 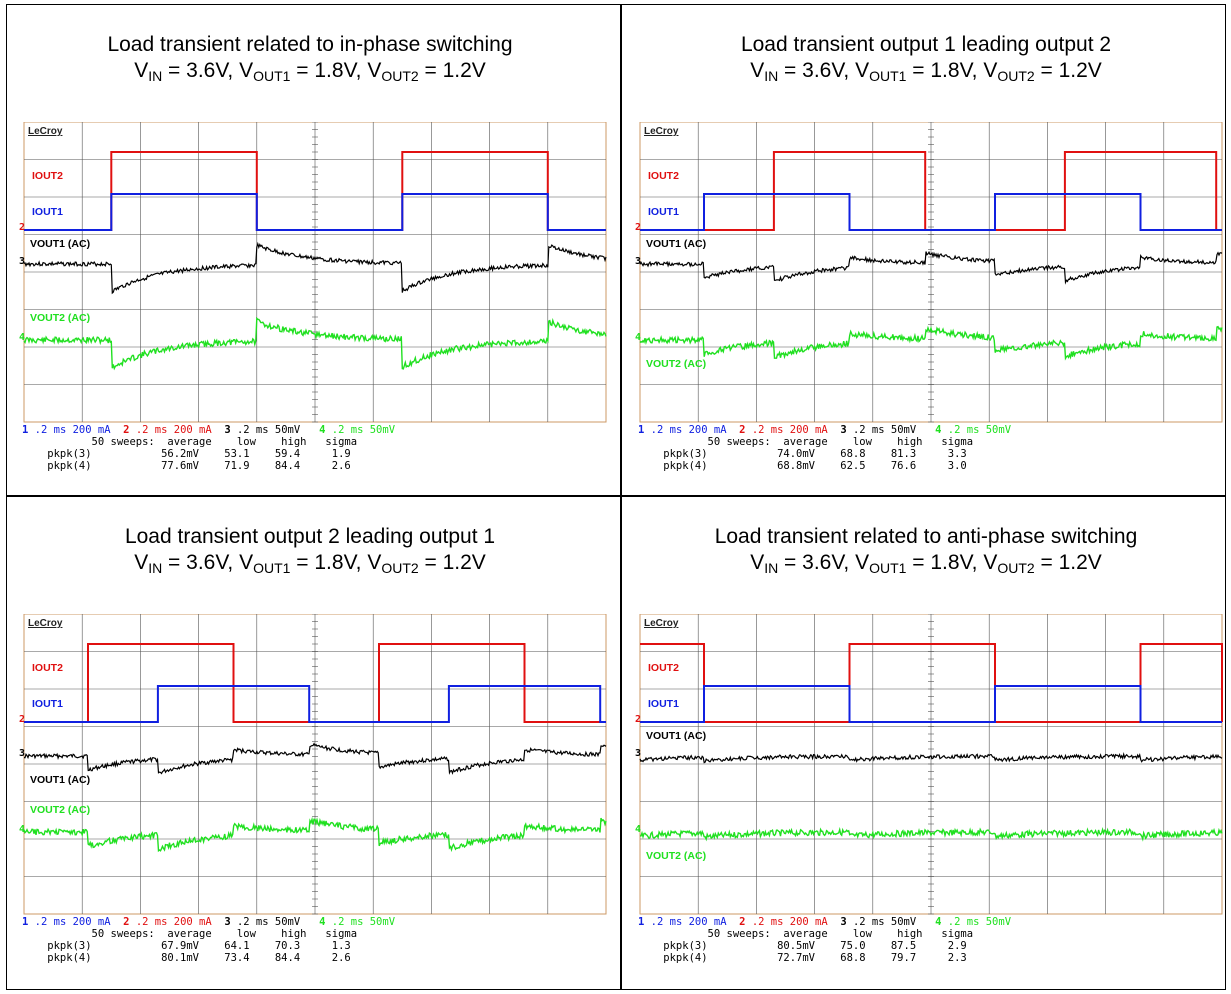 I want to click on iout2-trace, so click(x=315, y=683).